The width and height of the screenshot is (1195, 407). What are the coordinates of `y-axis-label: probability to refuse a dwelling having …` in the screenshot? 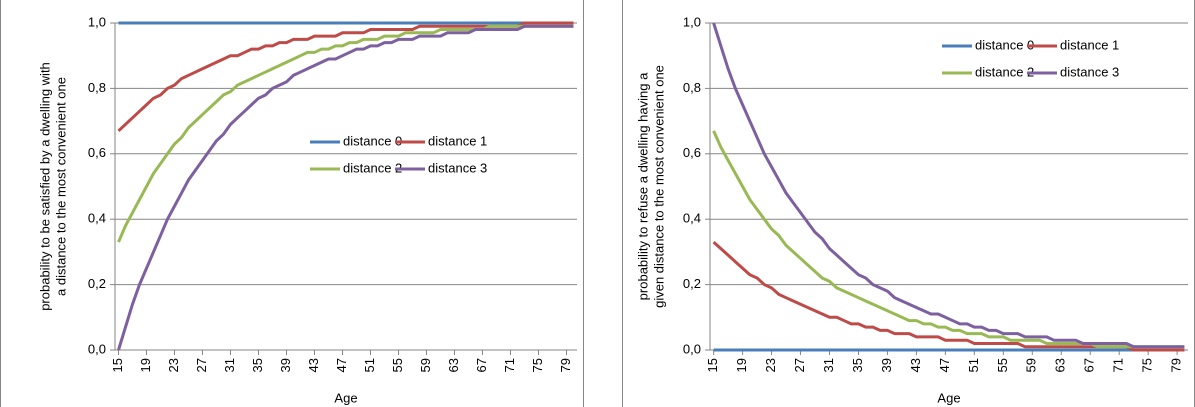 It's located at (642, 186).